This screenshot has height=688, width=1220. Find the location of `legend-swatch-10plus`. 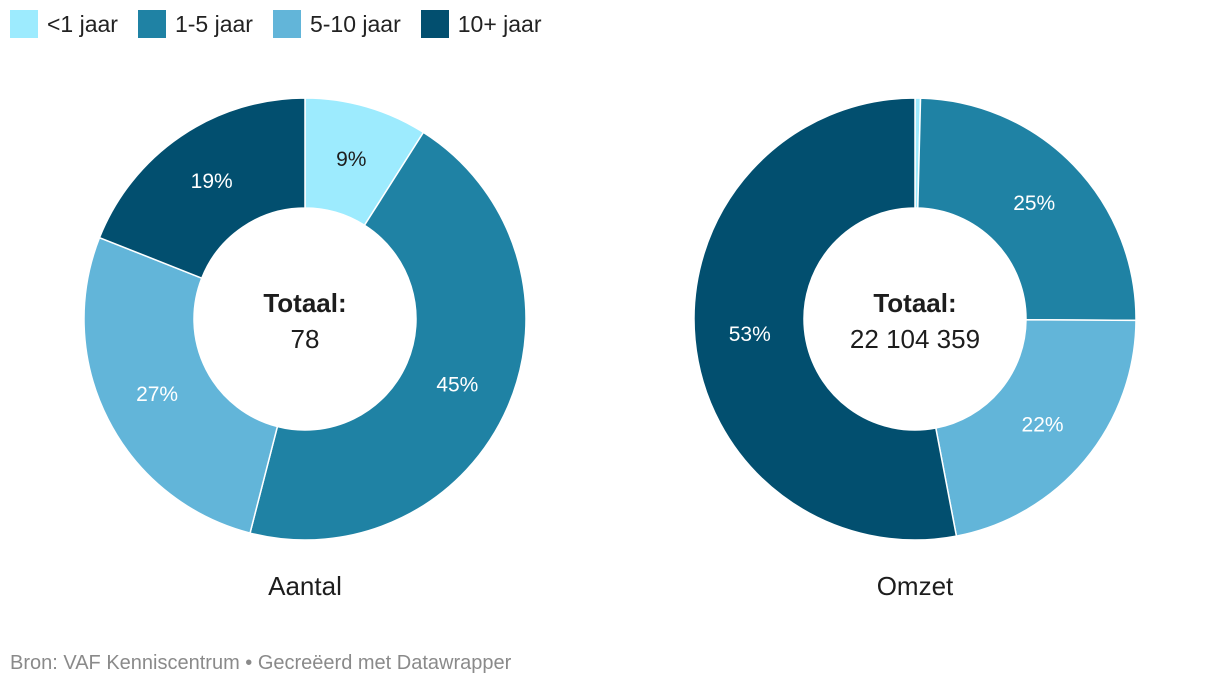

legend-swatch-10plus is located at coordinates (434, 24).